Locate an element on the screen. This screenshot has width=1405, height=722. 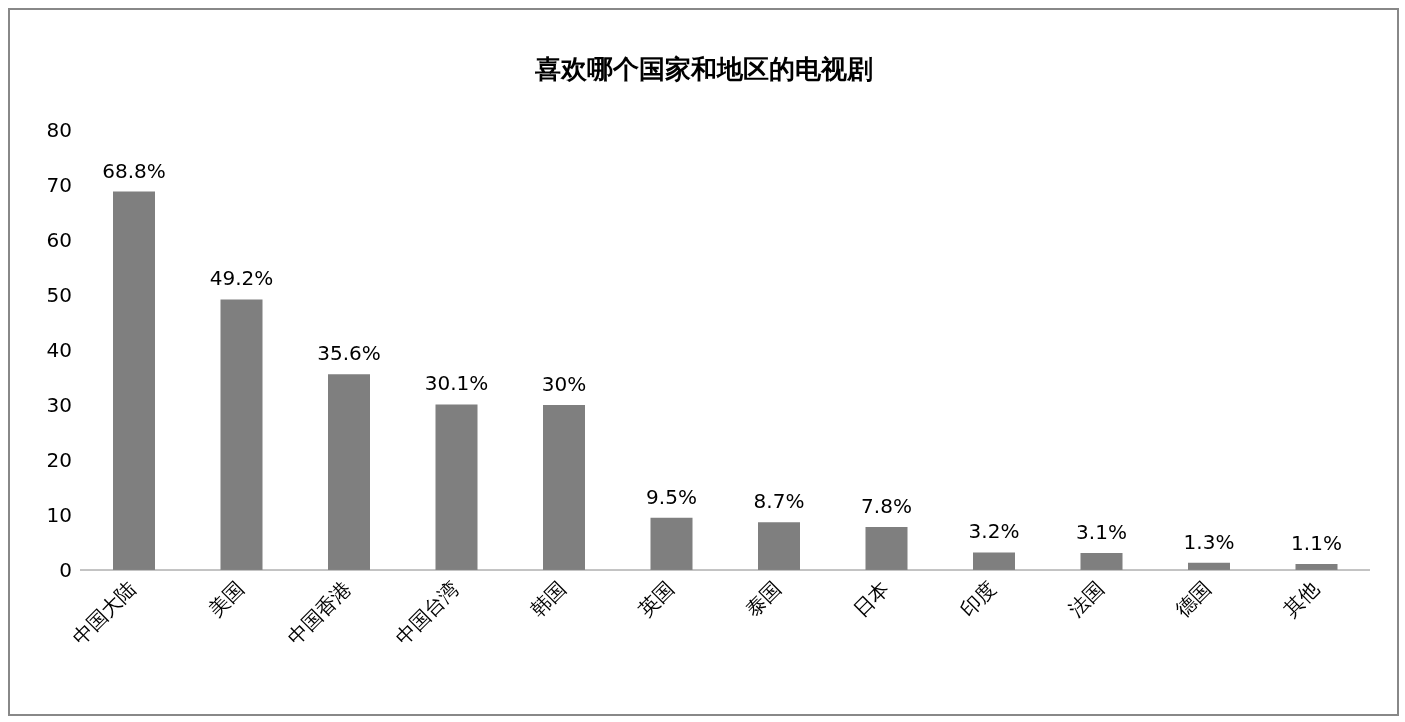
y-tick-label: 40 is located at coordinates (59, 350).